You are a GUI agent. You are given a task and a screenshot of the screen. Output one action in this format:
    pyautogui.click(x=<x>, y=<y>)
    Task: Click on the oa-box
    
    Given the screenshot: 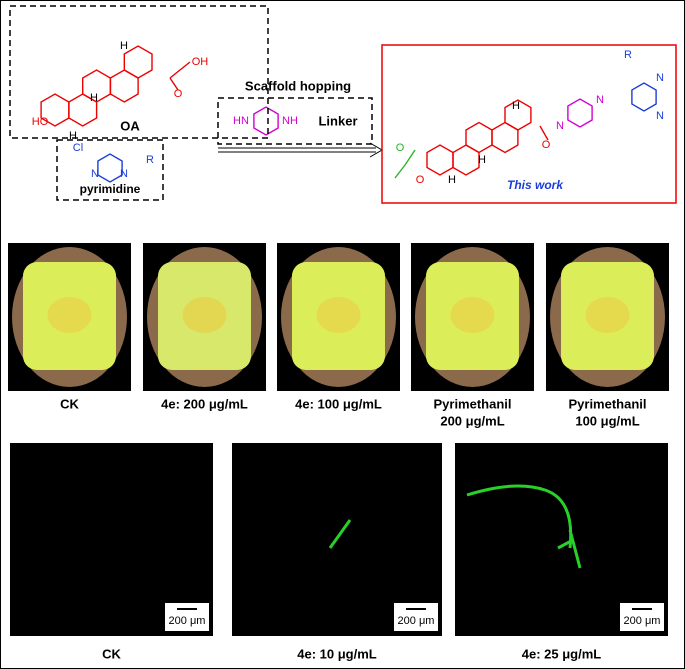 What is the action you would take?
    pyautogui.click(x=139, y=72)
    